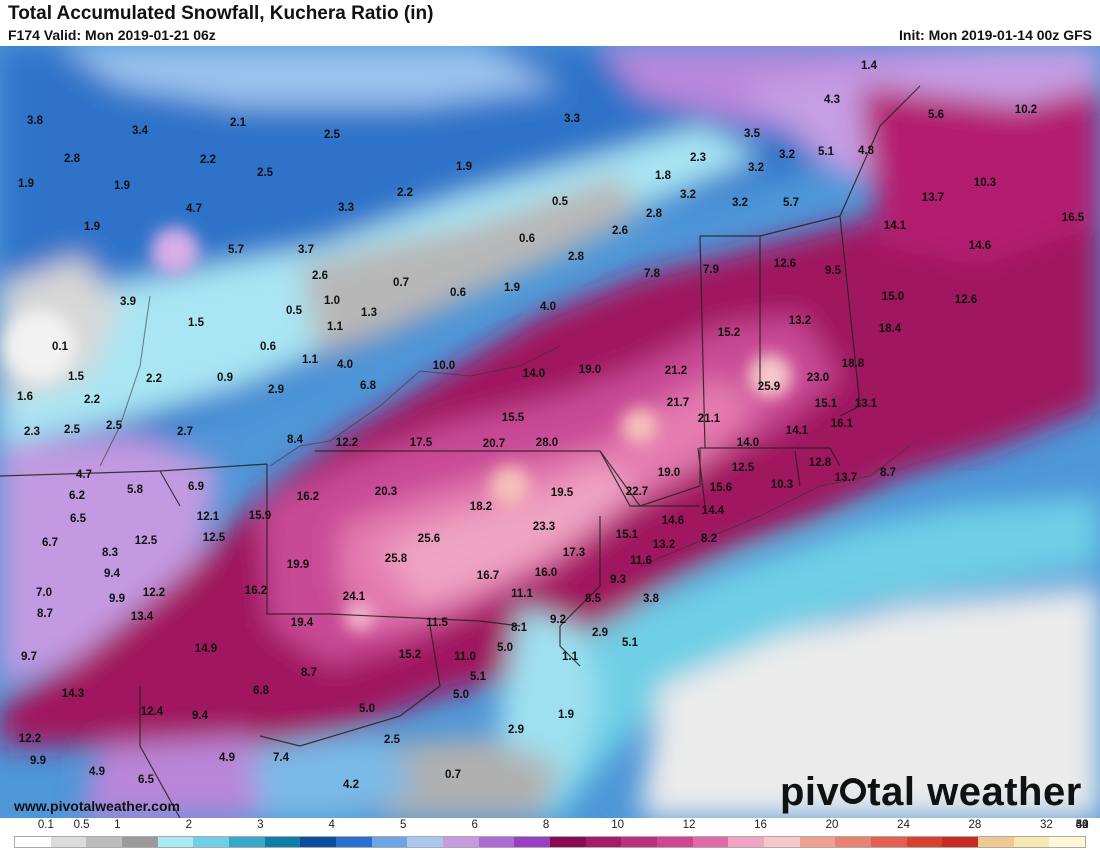 Image resolution: width=1100 pixels, height=850 pixels. I want to click on legend-label: 1, so click(117, 825).